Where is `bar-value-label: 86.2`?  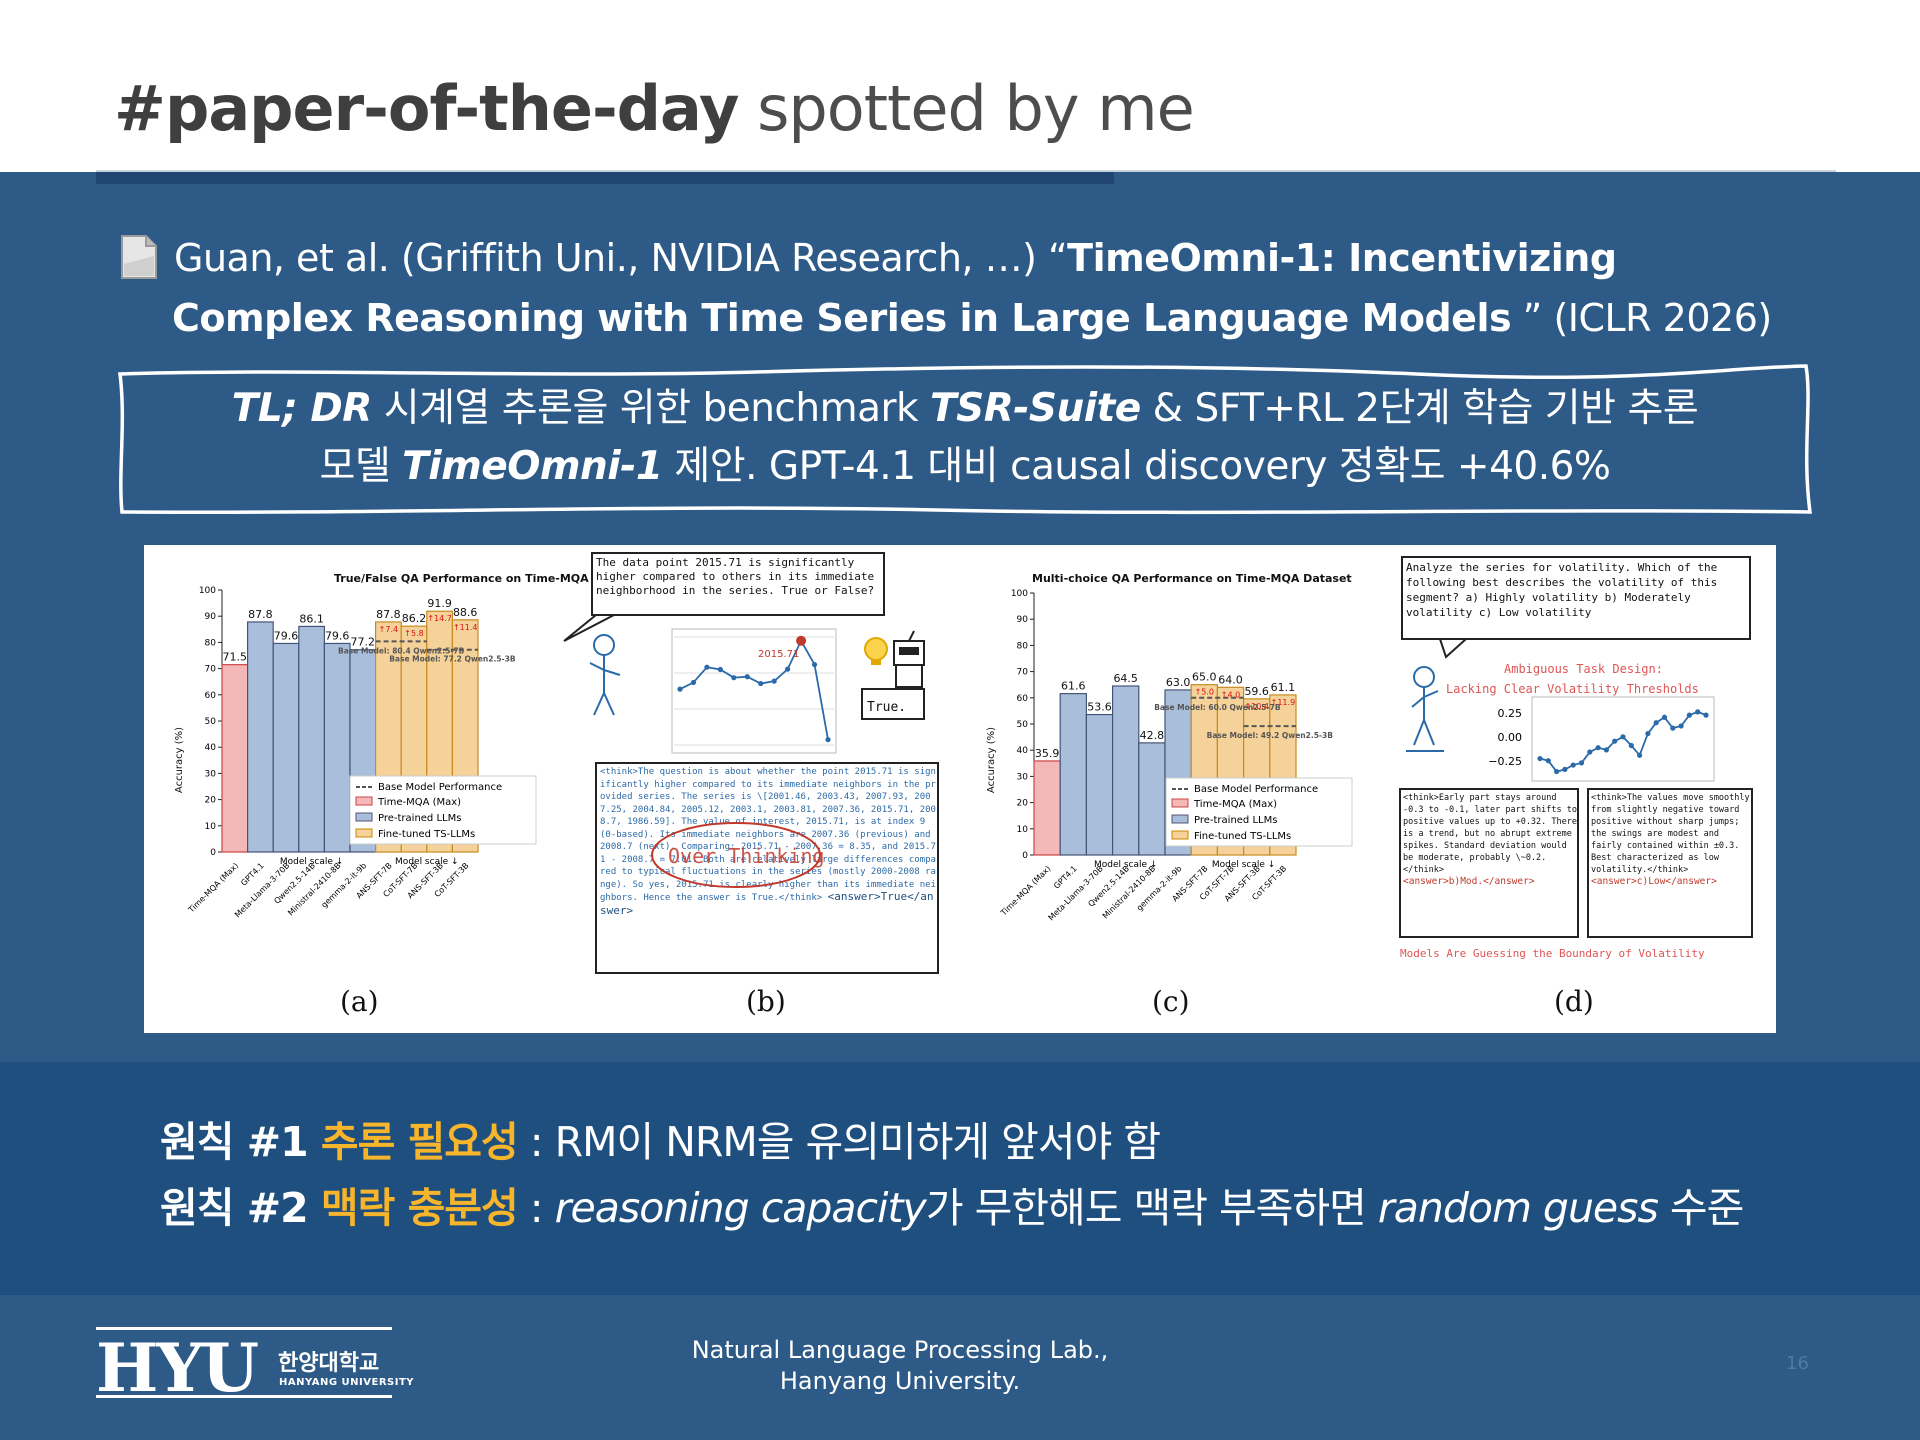 bar-value-label: 86.2 is located at coordinates (414, 618).